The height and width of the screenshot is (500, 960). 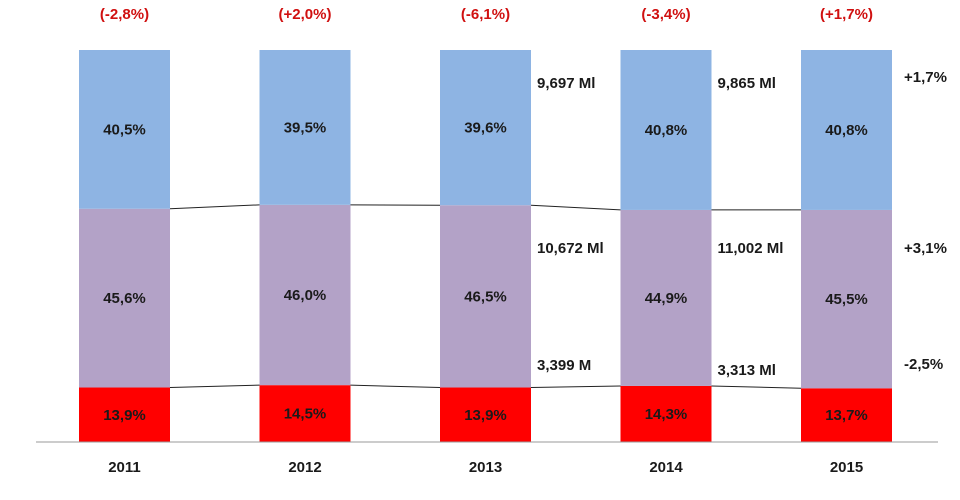 What do you see at coordinates (751, 248) in the screenshot?
I see `value-annotation-4: 11,002 Ml` at bounding box center [751, 248].